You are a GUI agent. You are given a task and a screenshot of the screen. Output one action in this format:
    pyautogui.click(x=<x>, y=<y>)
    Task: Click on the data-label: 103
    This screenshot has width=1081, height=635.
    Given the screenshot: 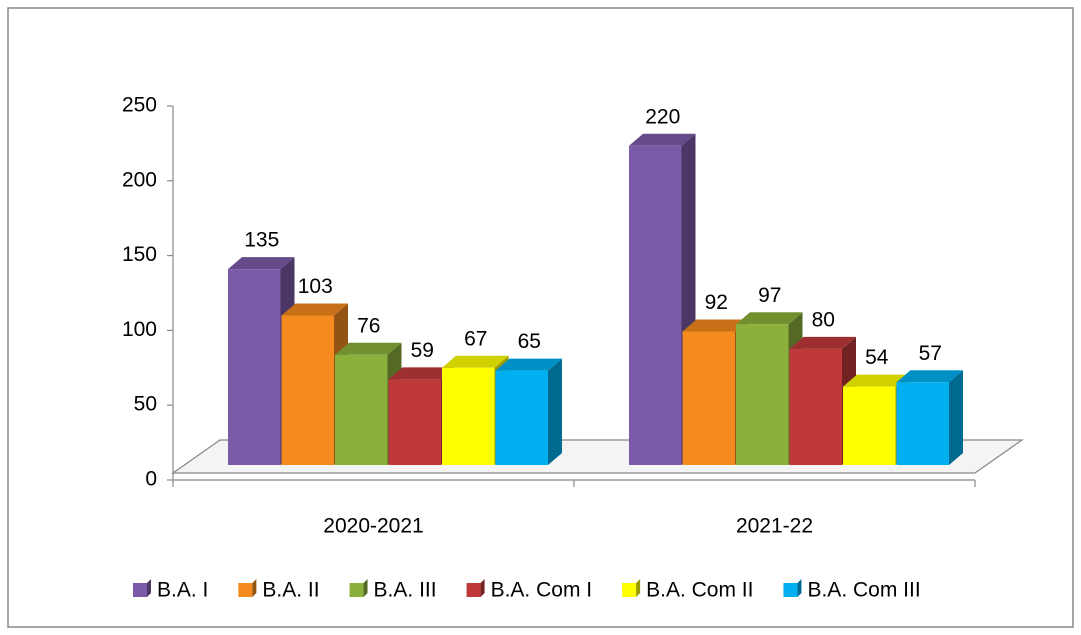 What is the action you would take?
    pyautogui.click(x=315, y=286)
    